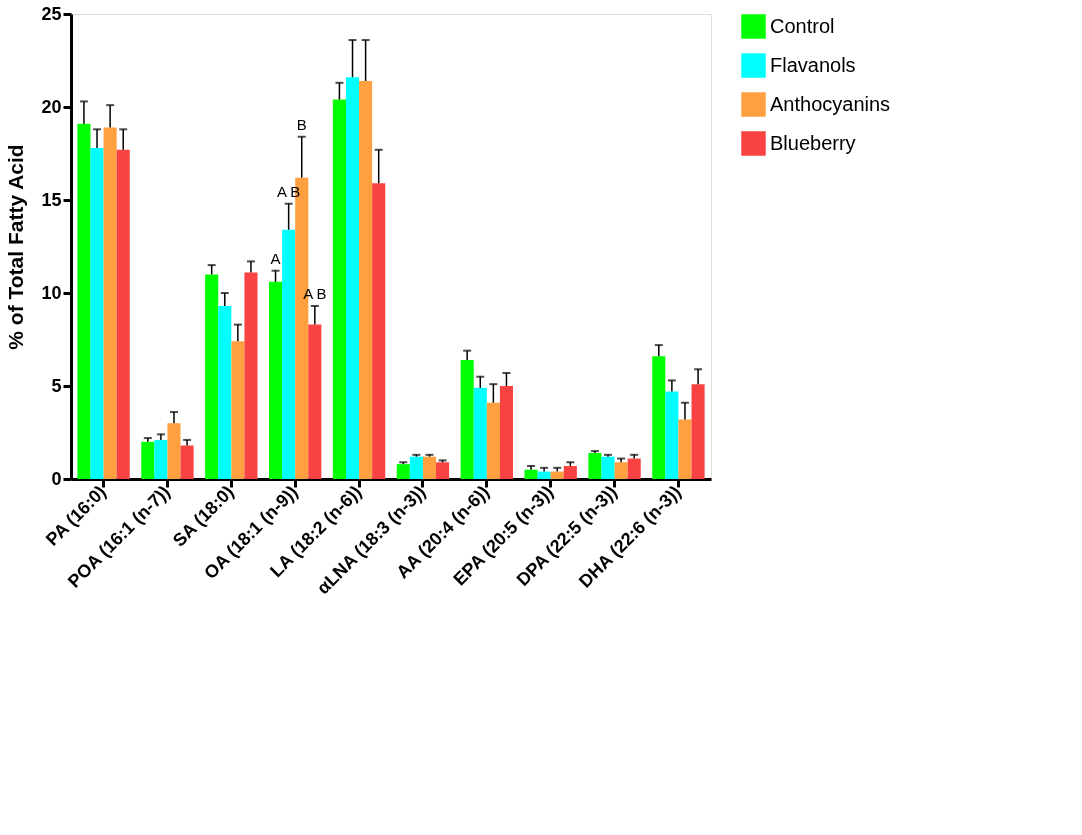  I want to click on y-tick-label: 5, so click(56, 385).